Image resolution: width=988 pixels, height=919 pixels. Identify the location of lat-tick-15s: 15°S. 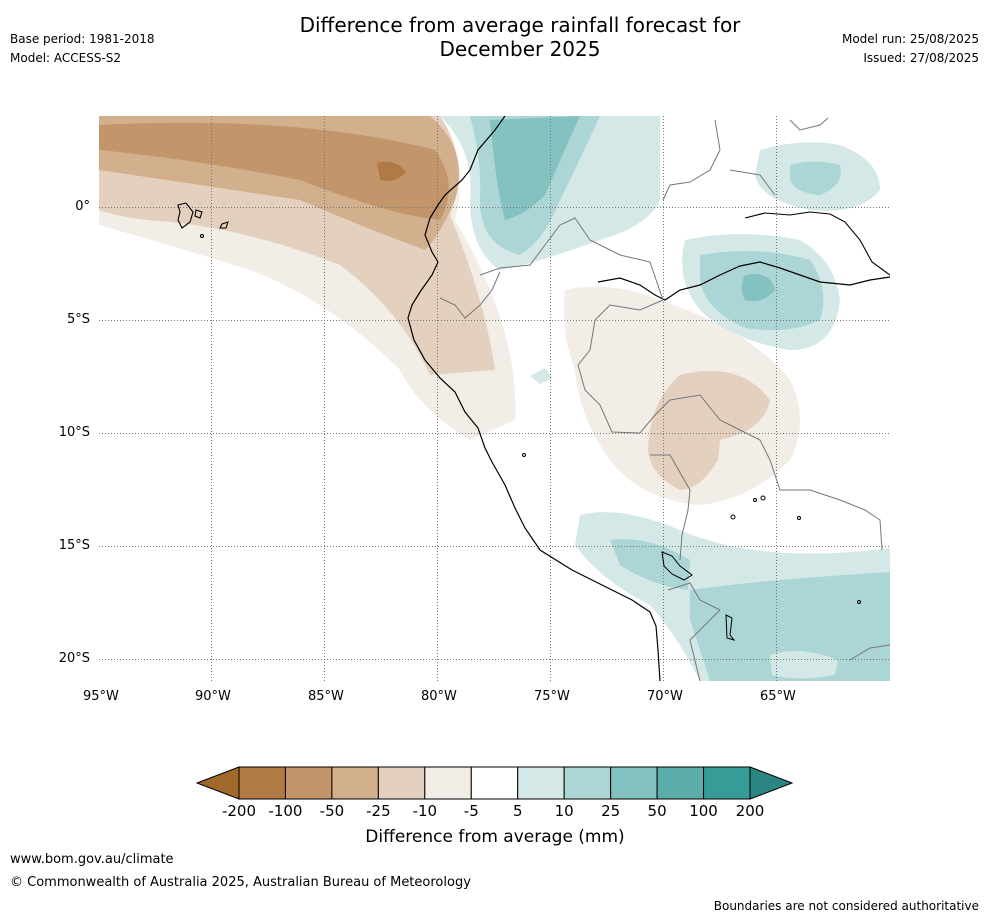
(74, 545).